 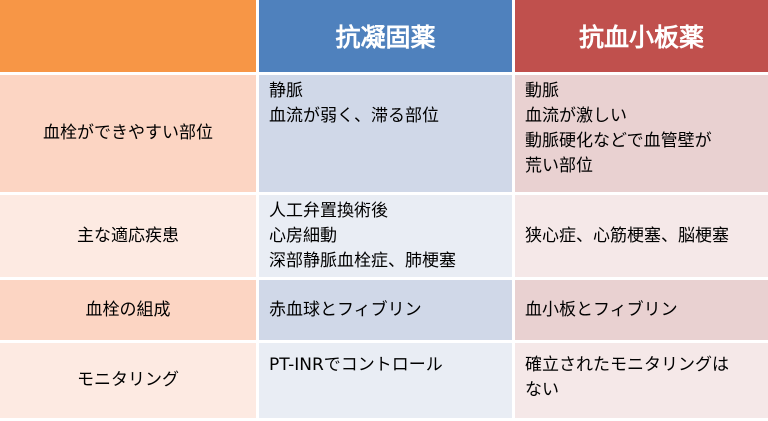 What do you see at coordinates (601, 309) in the screenshot?
I see `cell-line: 血小板とフィブリン` at bounding box center [601, 309].